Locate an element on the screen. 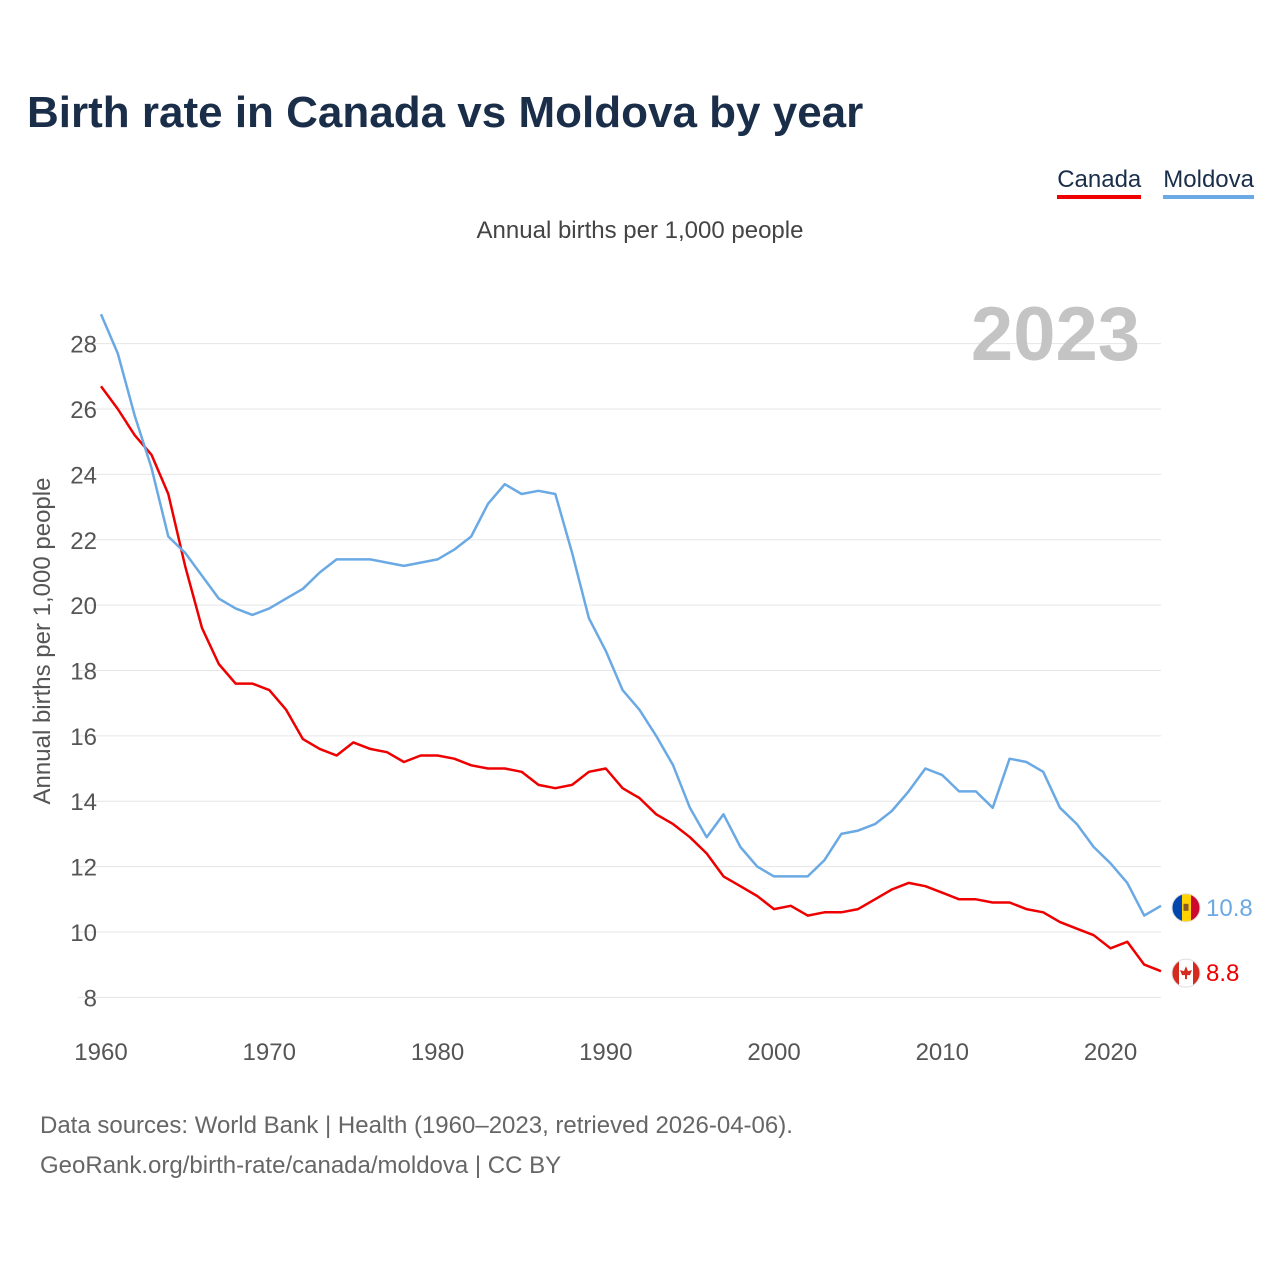  x-tick-label: 1990 is located at coordinates (605, 1052).